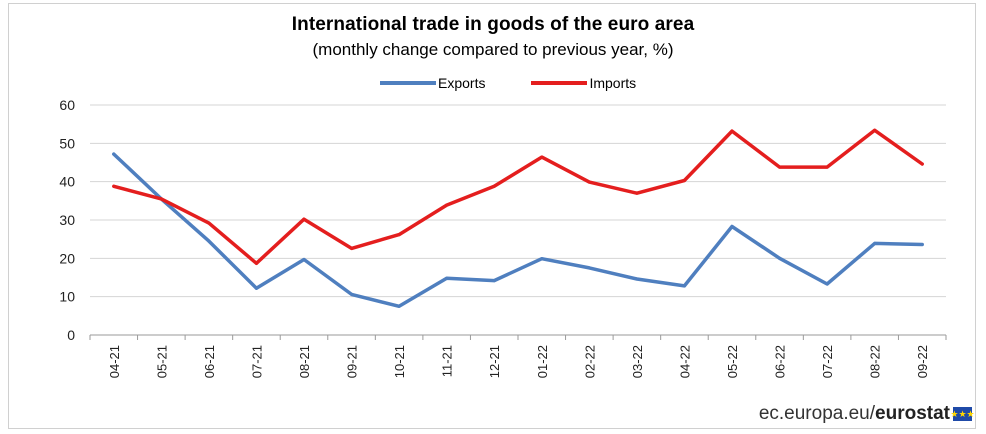 The image size is (986, 434). What do you see at coordinates (399, 361) in the screenshot?
I see `x-tick-label-10-21: 10-21` at bounding box center [399, 361].